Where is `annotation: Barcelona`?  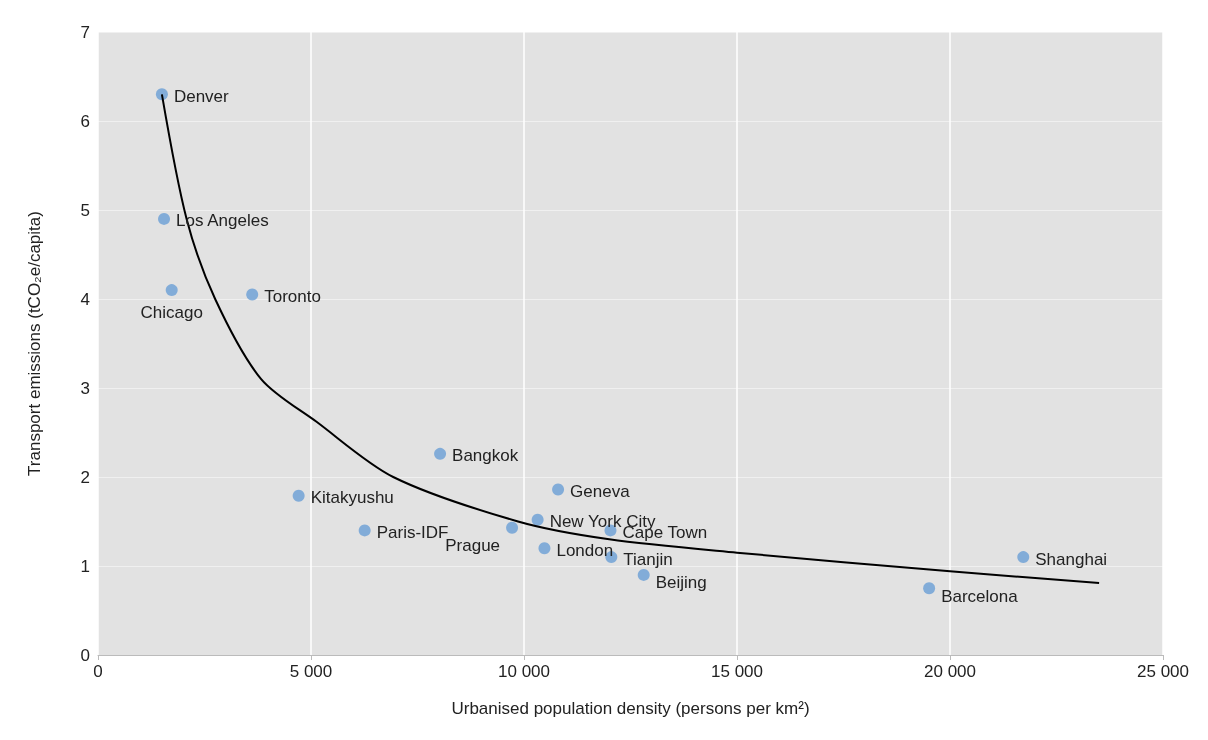
annotation: Barcelona is located at coordinates (980, 596).